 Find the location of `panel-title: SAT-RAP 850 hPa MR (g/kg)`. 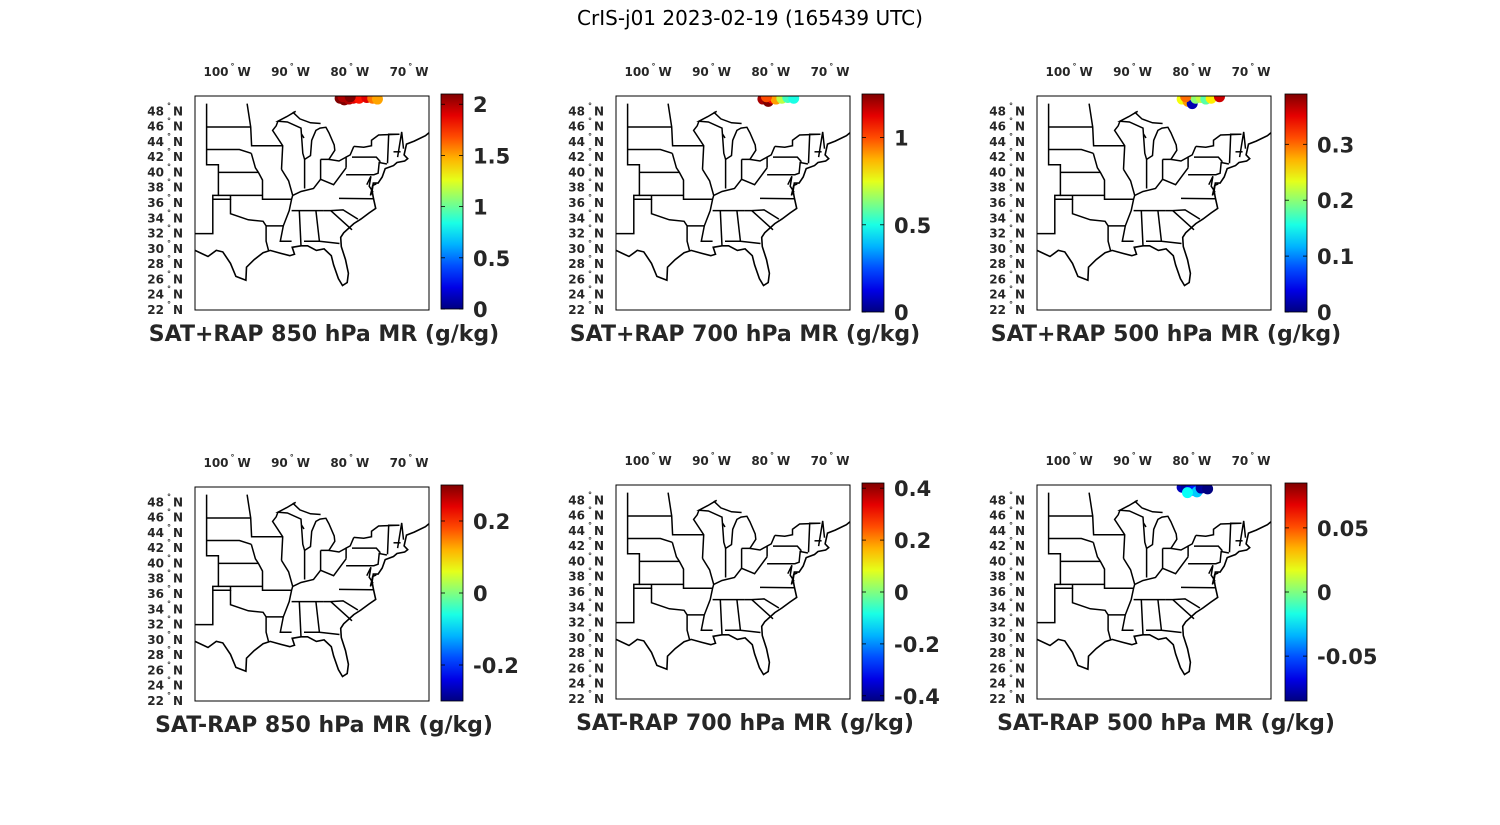

panel-title: SAT-RAP 850 hPa MR (g/kg) is located at coordinates (324, 725).